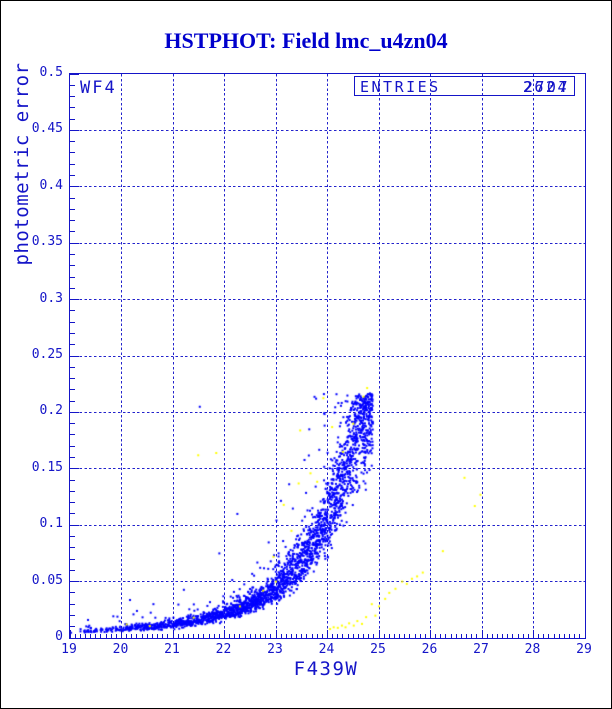  I want to click on x-tick-label-20: 20, so click(120, 649).